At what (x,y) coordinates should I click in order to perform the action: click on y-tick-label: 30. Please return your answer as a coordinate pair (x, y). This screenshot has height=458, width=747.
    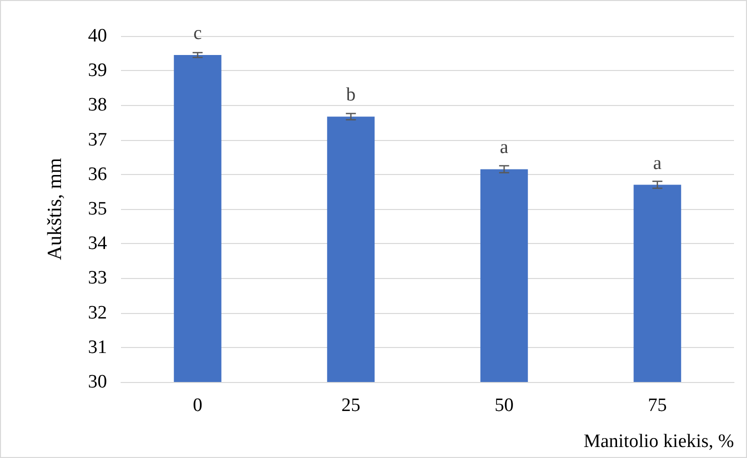
    Looking at the image, I should click on (97, 382).